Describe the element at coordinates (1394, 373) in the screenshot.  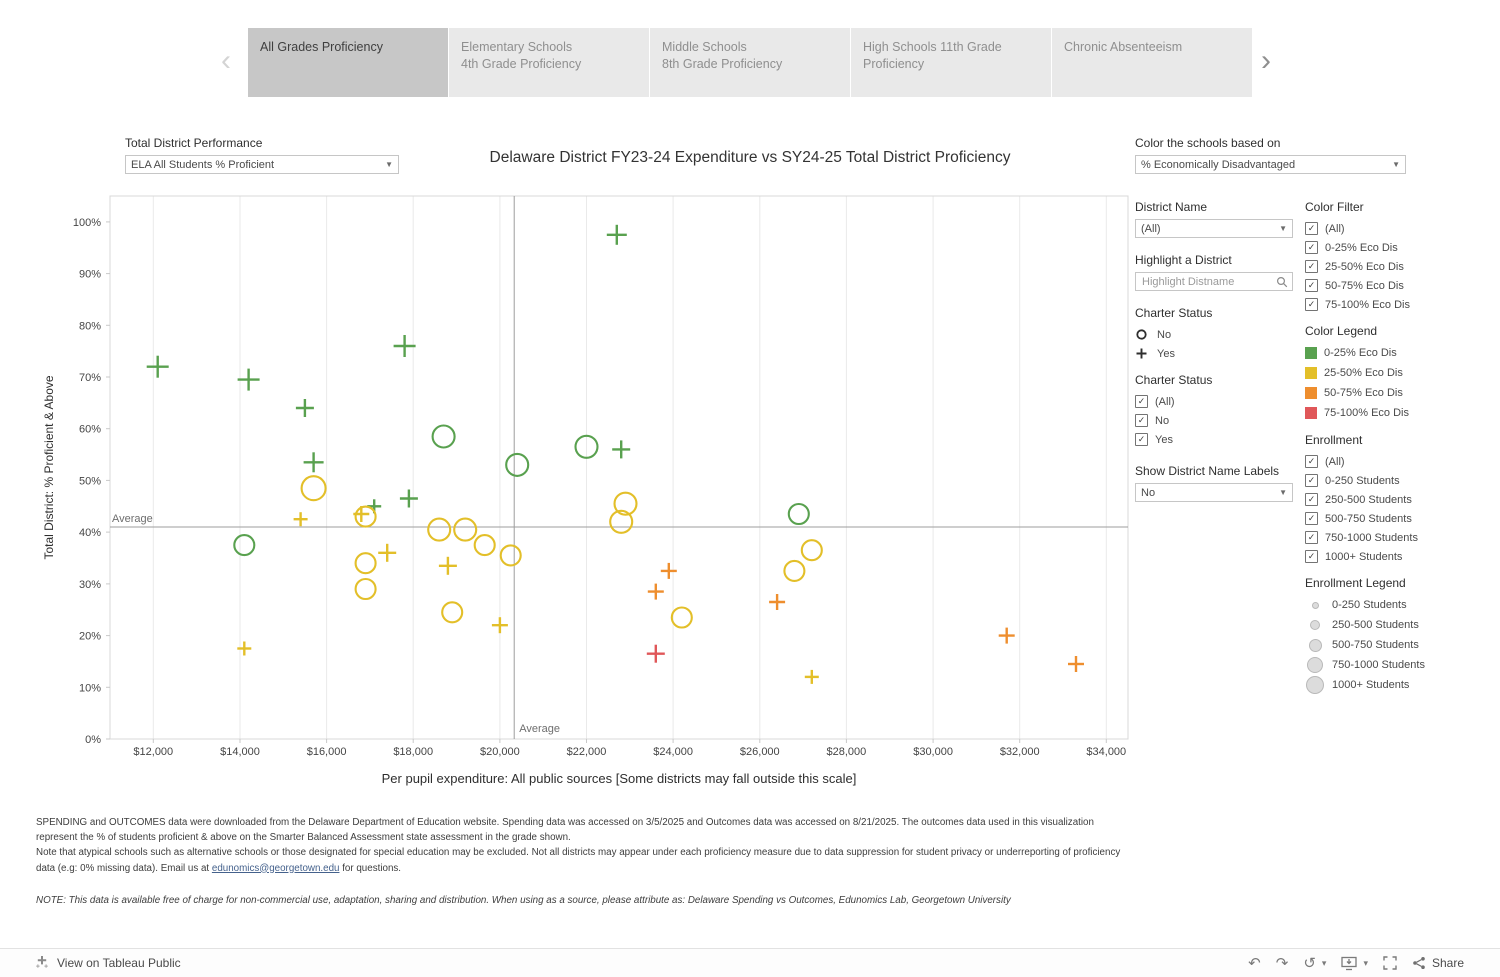
I see `legend-item-25-50%-eco-dis: 25-50% Eco Dis` at that location.